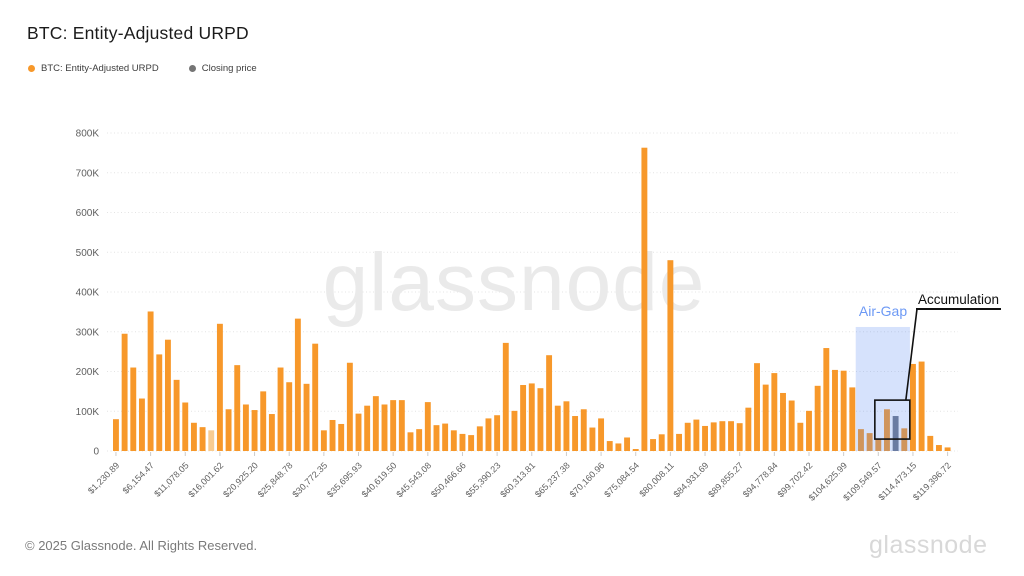 The image size is (1024, 576). What do you see at coordinates (240, 479) in the screenshot?
I see `x-tick-label: $20,925.20` at bounding box center [240, 479].